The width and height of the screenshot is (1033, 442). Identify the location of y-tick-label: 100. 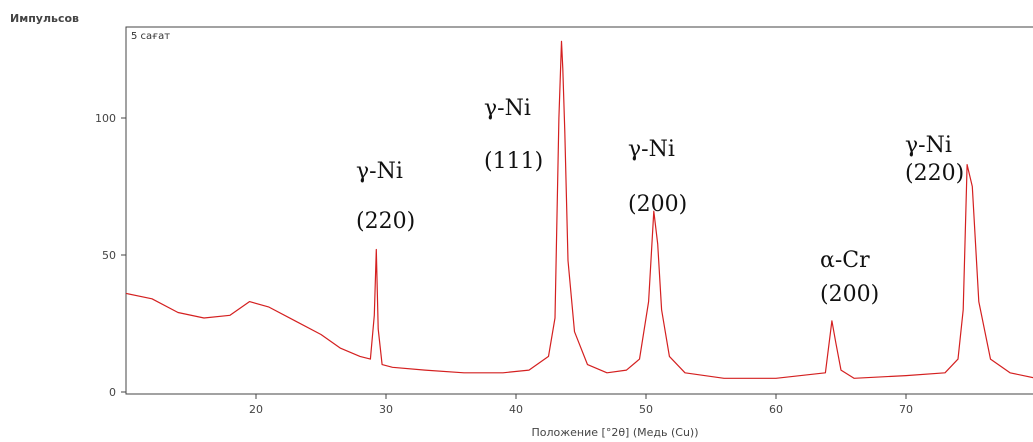
(105, 118).